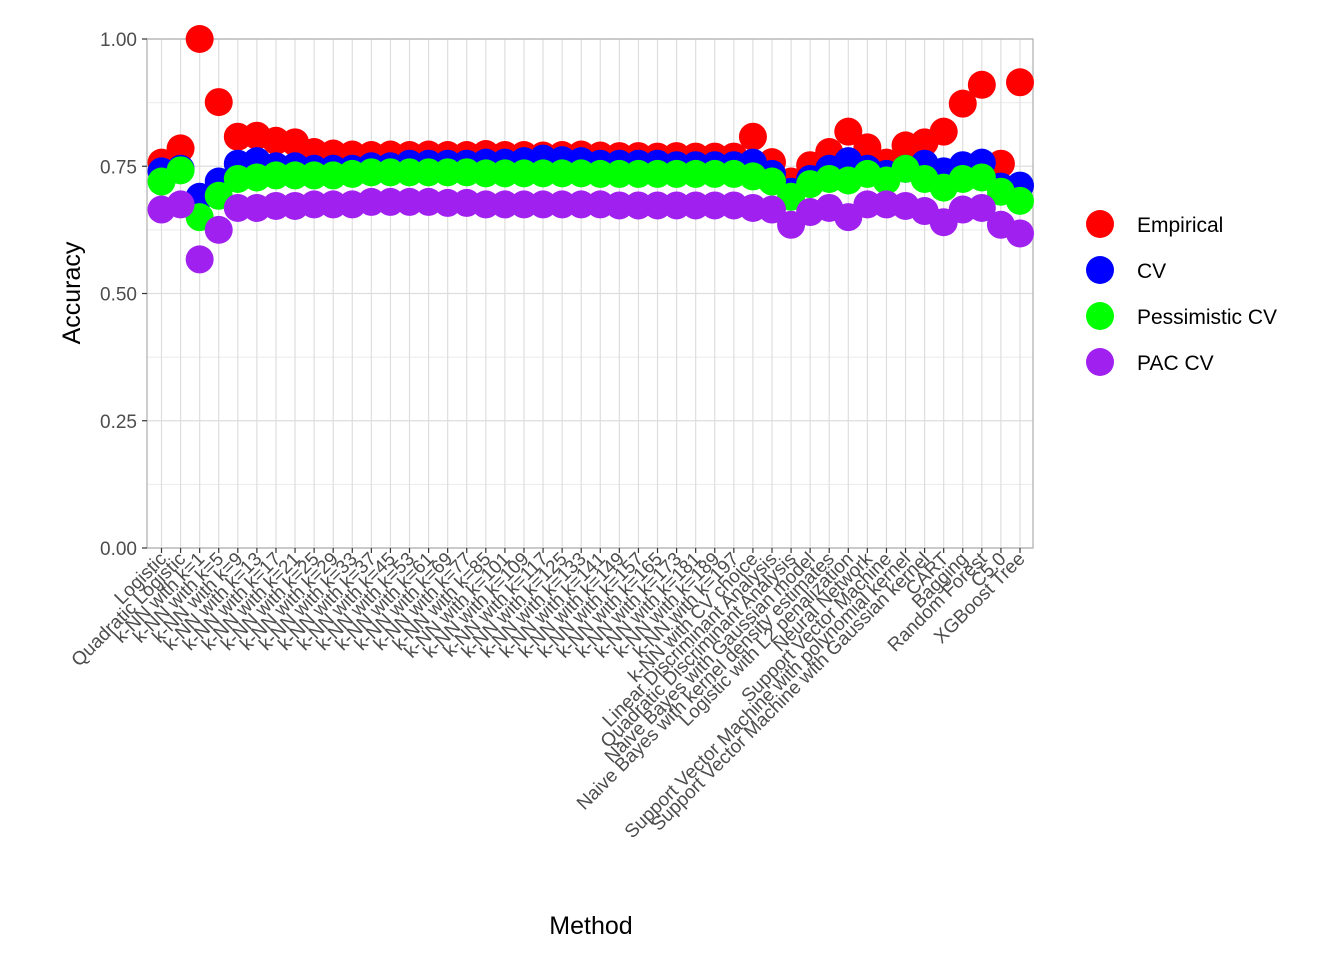 This screenshot has height=960, width=1344. I want to click on series-pac-cv, so click(590, 230).